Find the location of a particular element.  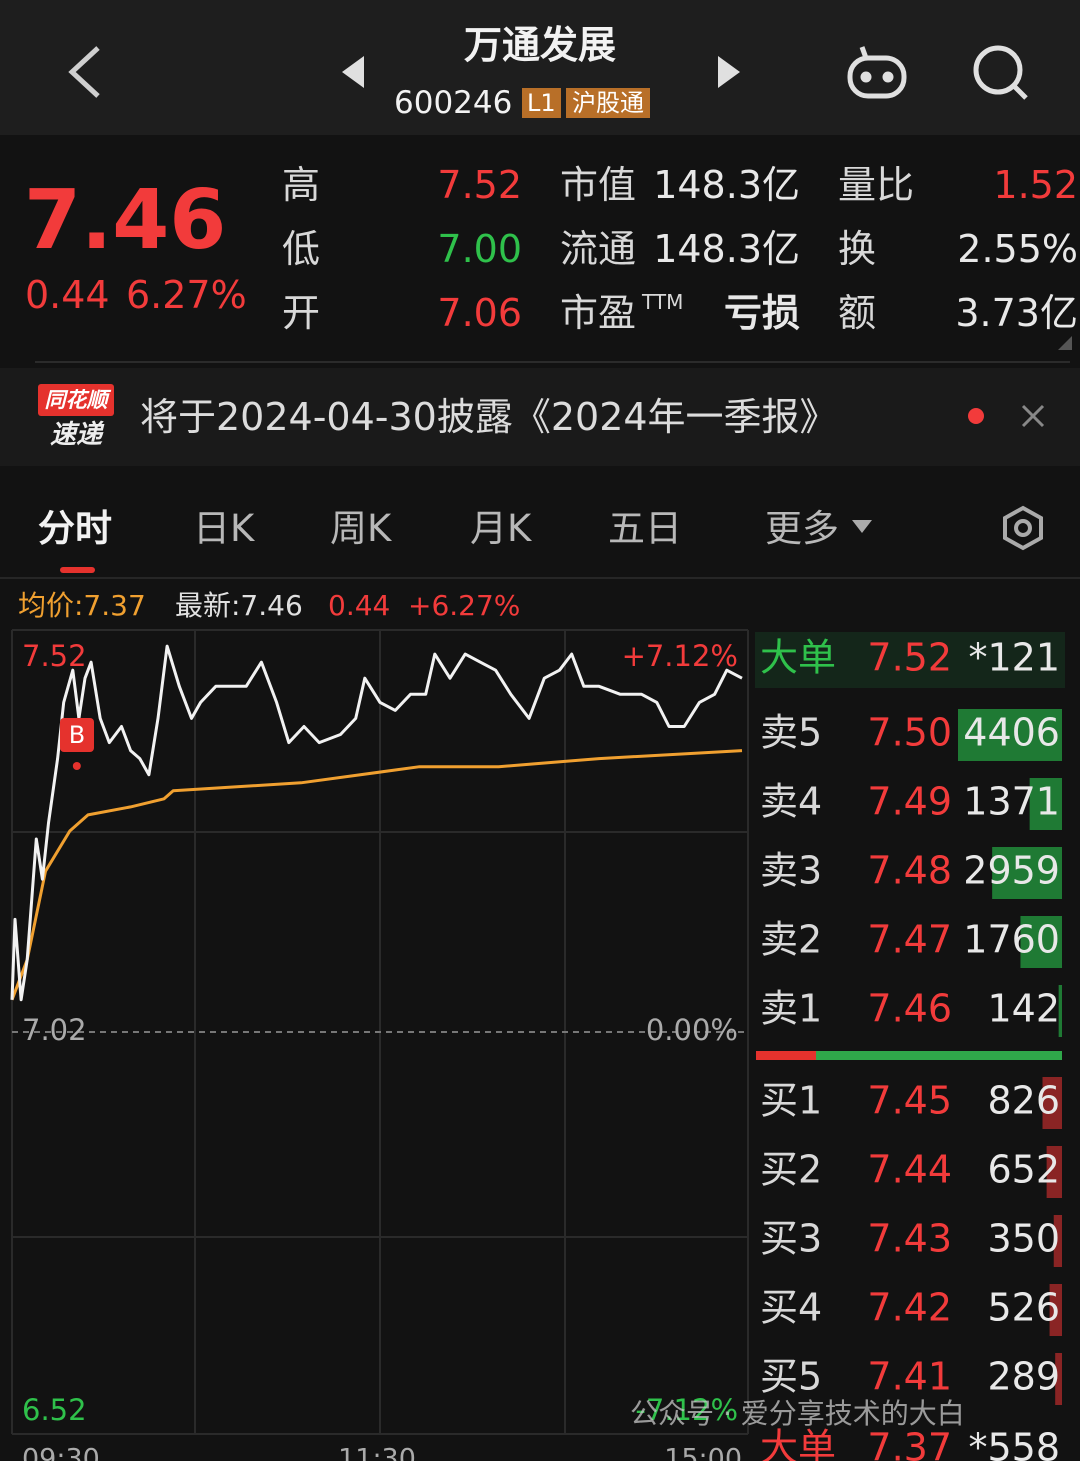

legend-latest: 最新:7.46 is located at coordinates (239, 605).